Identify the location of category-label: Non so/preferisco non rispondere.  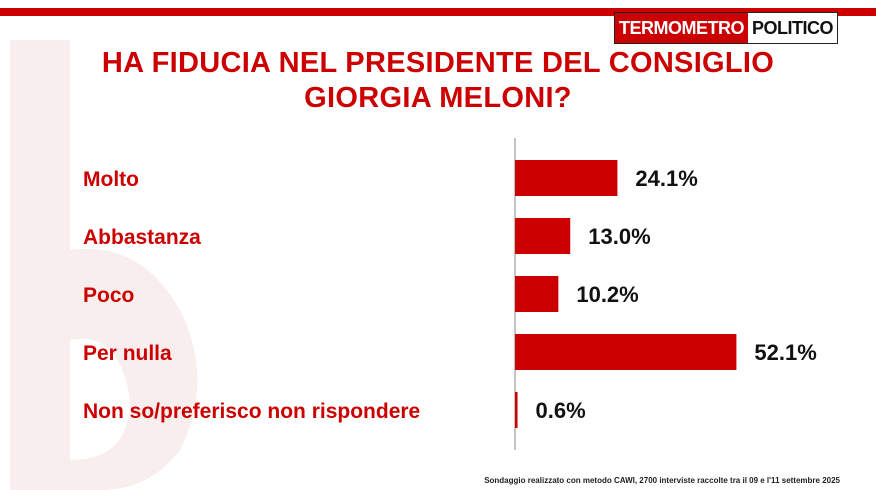
(251, 411).